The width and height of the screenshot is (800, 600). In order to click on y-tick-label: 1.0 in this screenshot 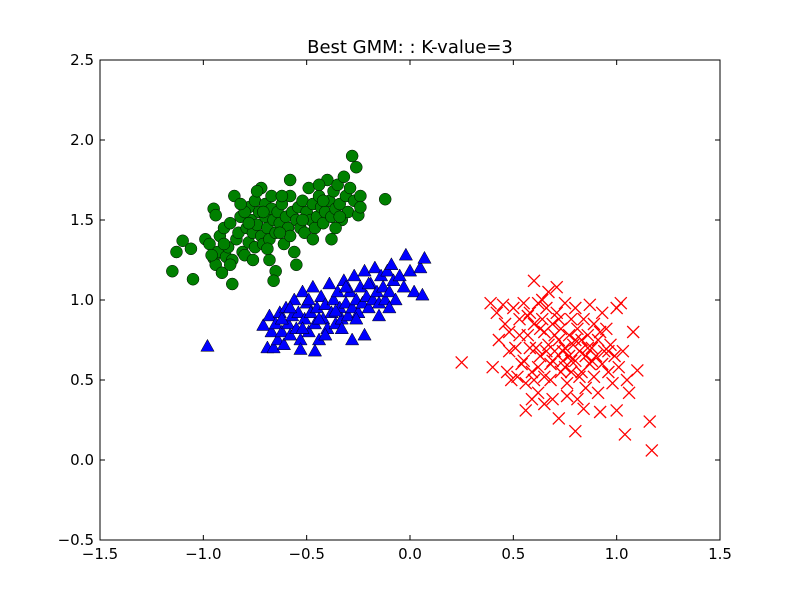, I will do `click(82, 300)`.